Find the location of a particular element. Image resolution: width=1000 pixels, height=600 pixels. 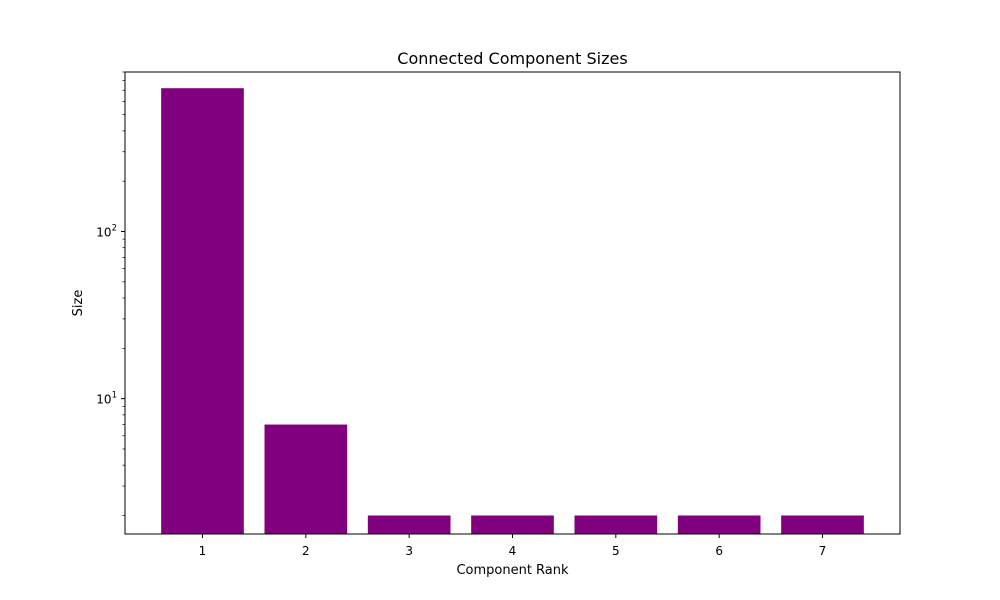

x-tick-label: 2 is located at coordinates (306, 551).